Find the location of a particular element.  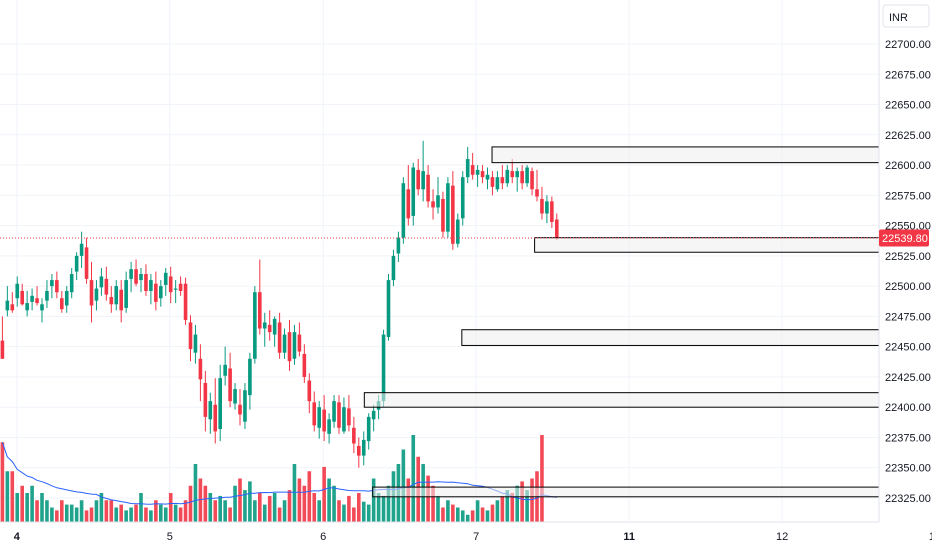

price-tick-label: 22600.00 is located at coordinates (908, 166).